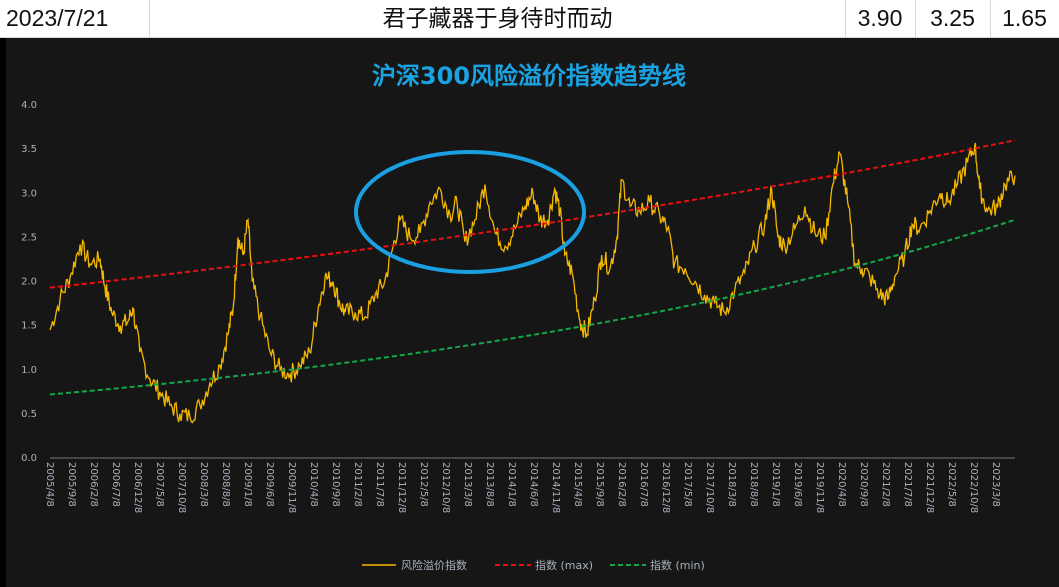  Describe the element at coordinates (951, 484) in the screenshot. I see `x-tick-label: 2022/5/8` at that location.